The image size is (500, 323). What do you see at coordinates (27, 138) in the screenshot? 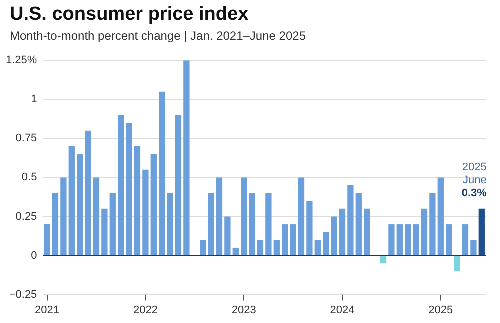
I see `y-tick-label: 0.75` at bounding box center [27, 138].